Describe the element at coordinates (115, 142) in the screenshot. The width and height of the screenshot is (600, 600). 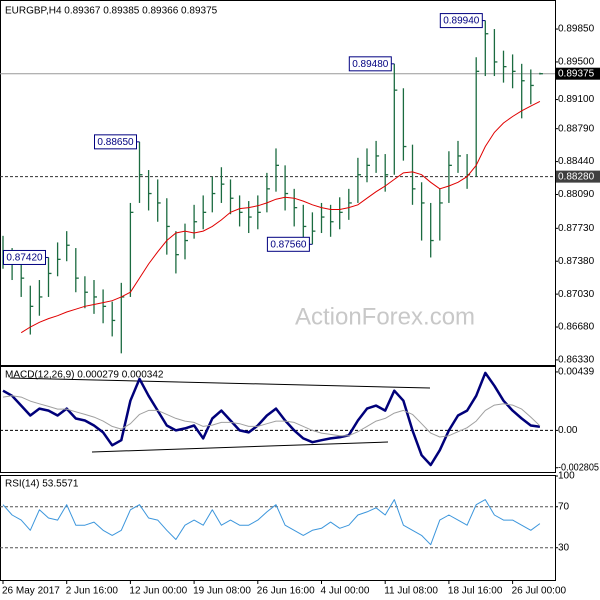
I see `annotation-label: 0.88650` at that location.